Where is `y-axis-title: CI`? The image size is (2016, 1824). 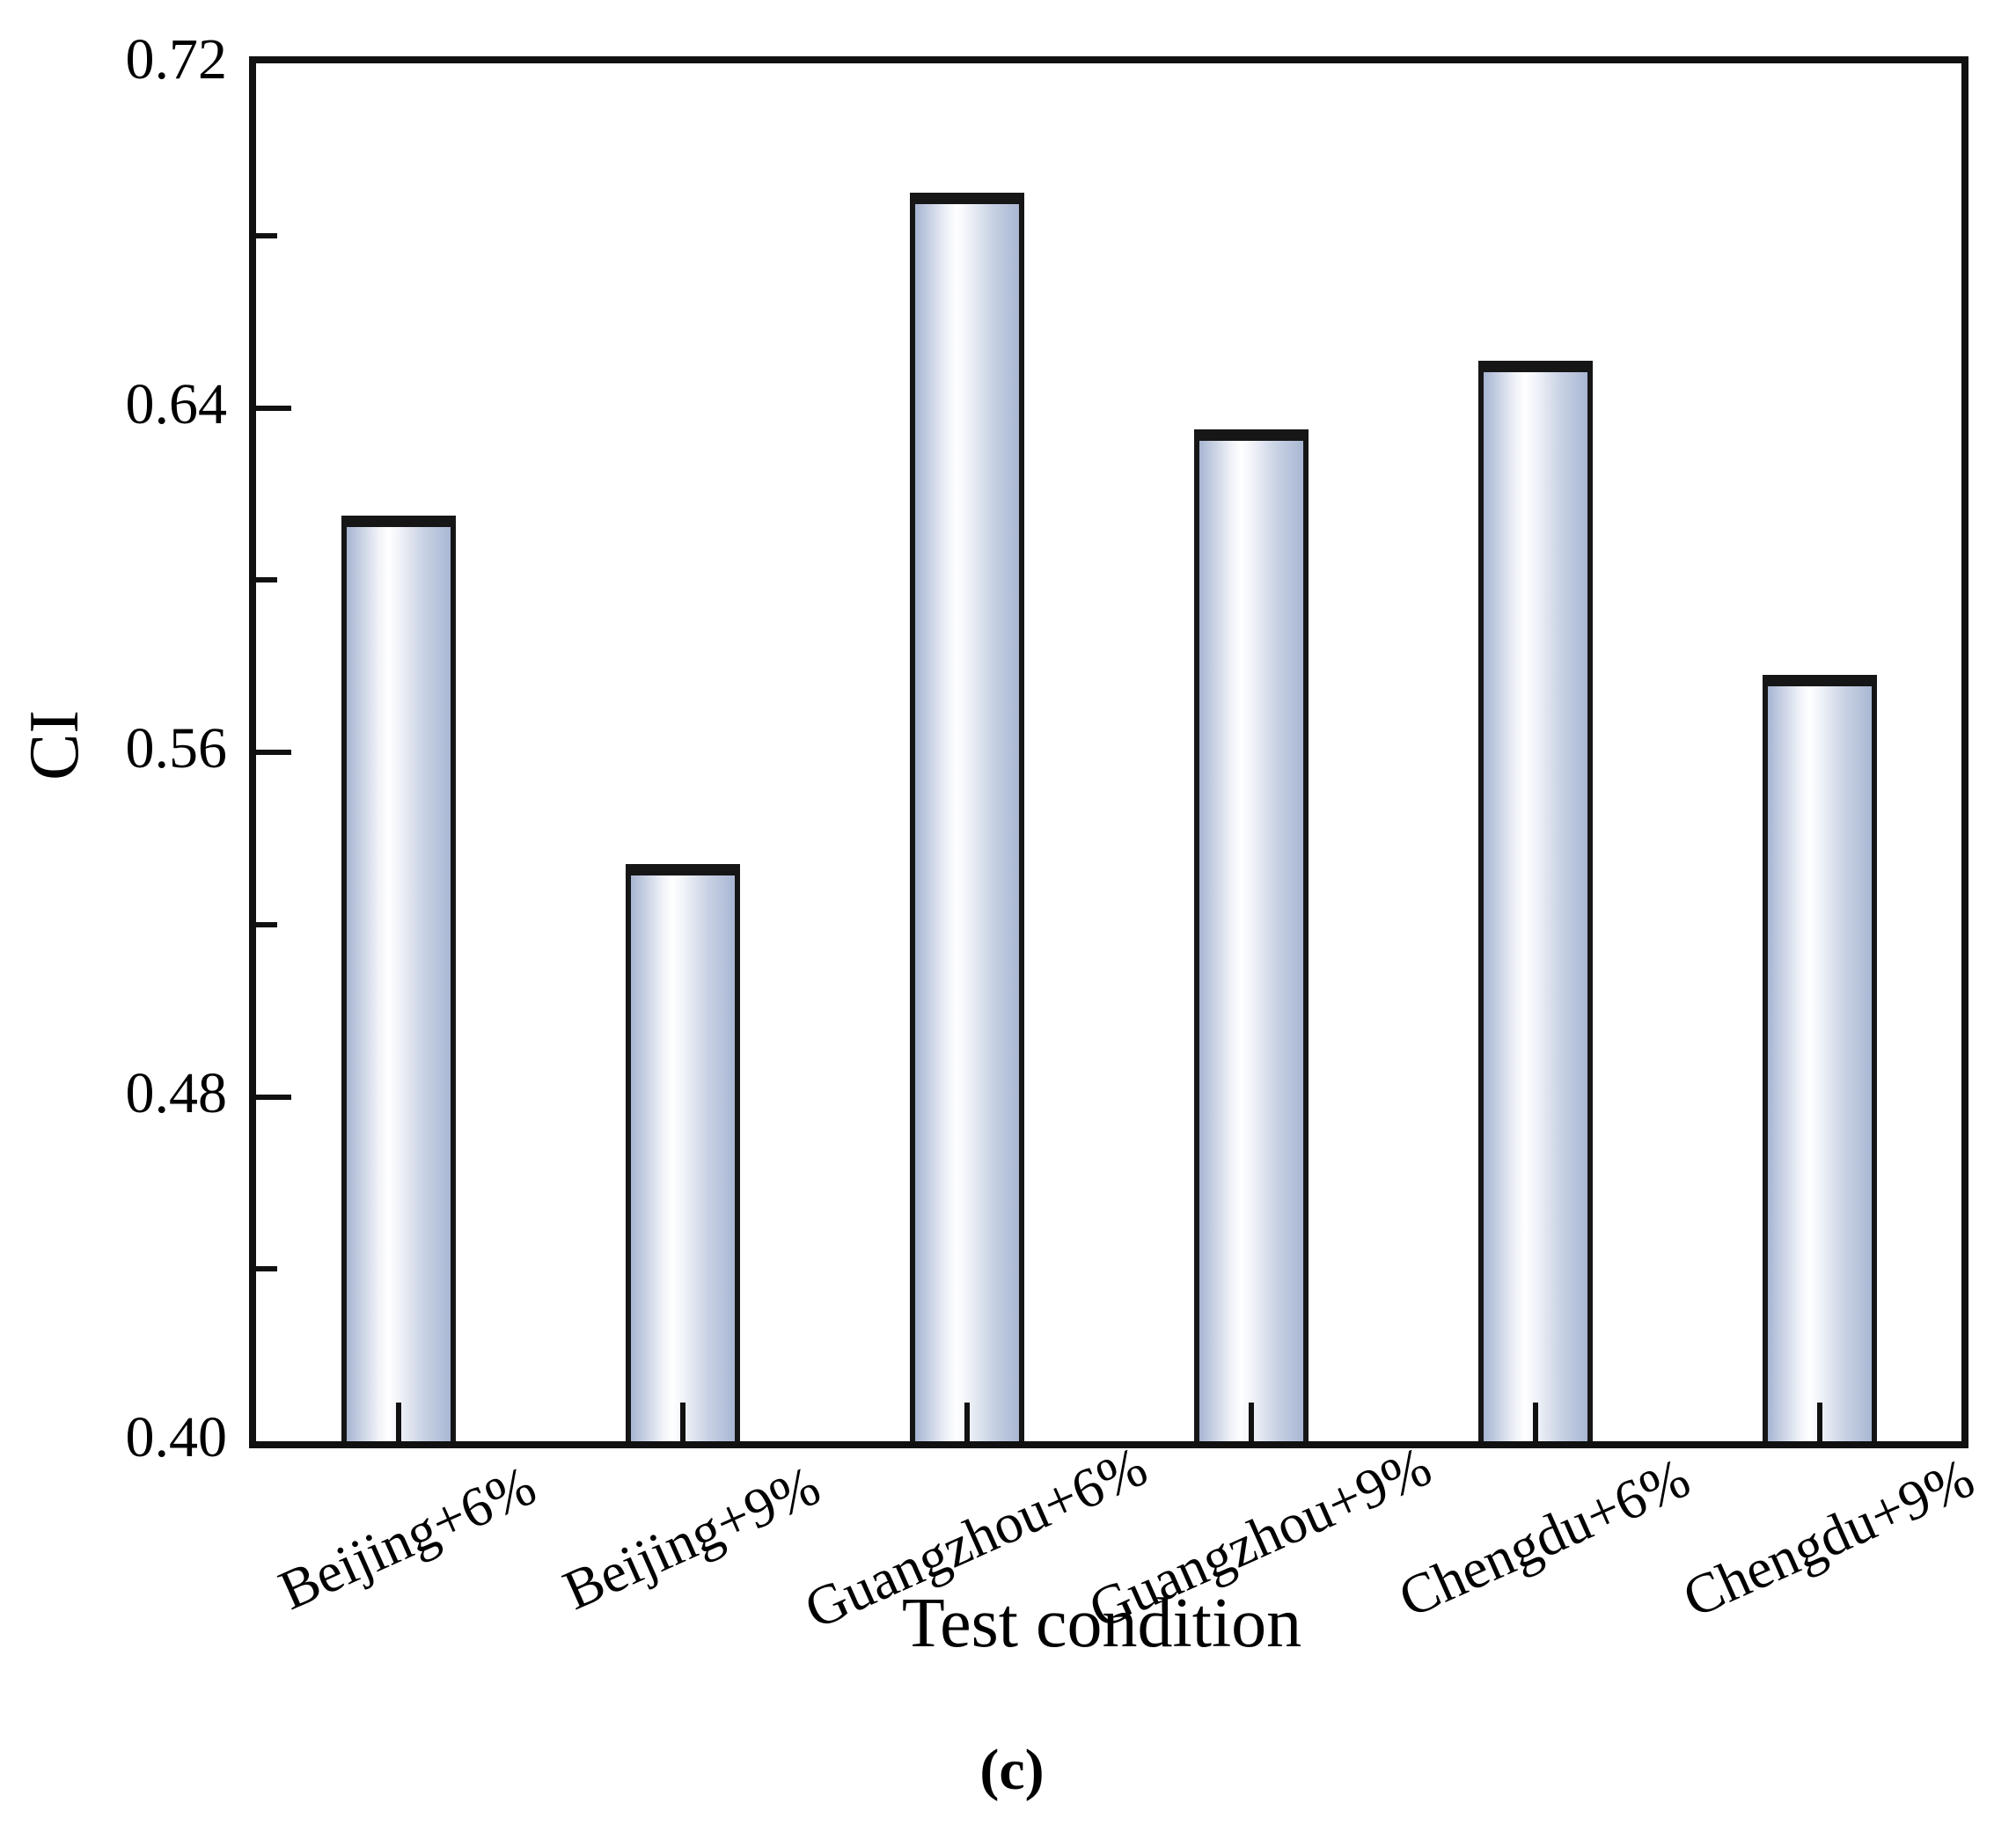 y-axis-title: CI is located at coordinates (54, 745).